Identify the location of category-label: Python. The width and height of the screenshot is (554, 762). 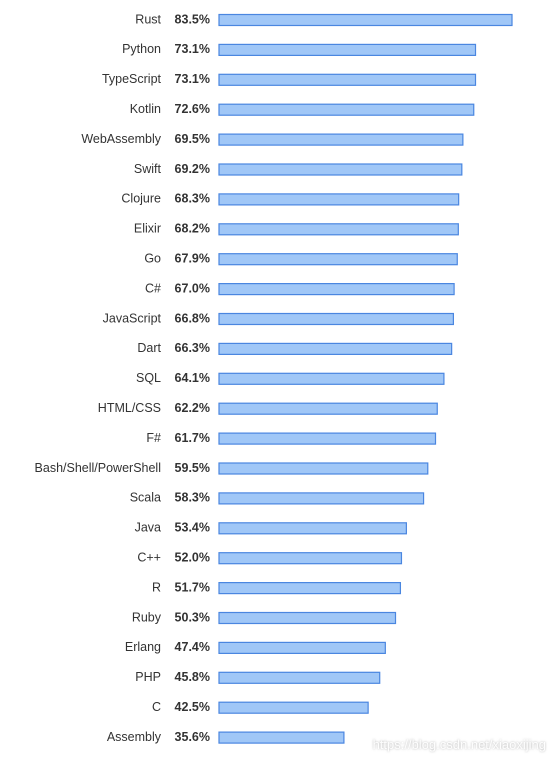
(141, 49).